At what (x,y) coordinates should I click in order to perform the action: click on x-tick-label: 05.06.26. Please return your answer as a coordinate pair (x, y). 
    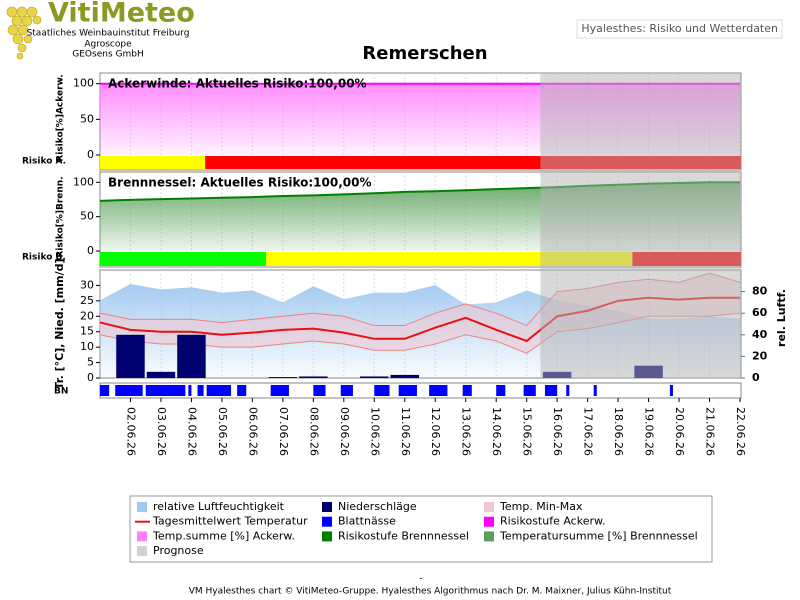
    Looking at the image, I should click on (222, 431).